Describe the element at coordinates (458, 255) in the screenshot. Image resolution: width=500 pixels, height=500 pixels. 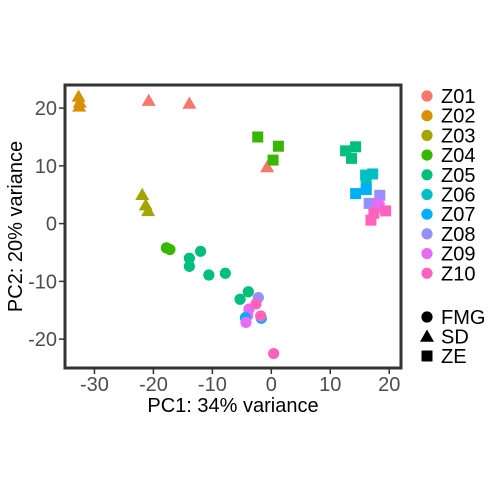
I see `color-legend-label: Z09` at that location.